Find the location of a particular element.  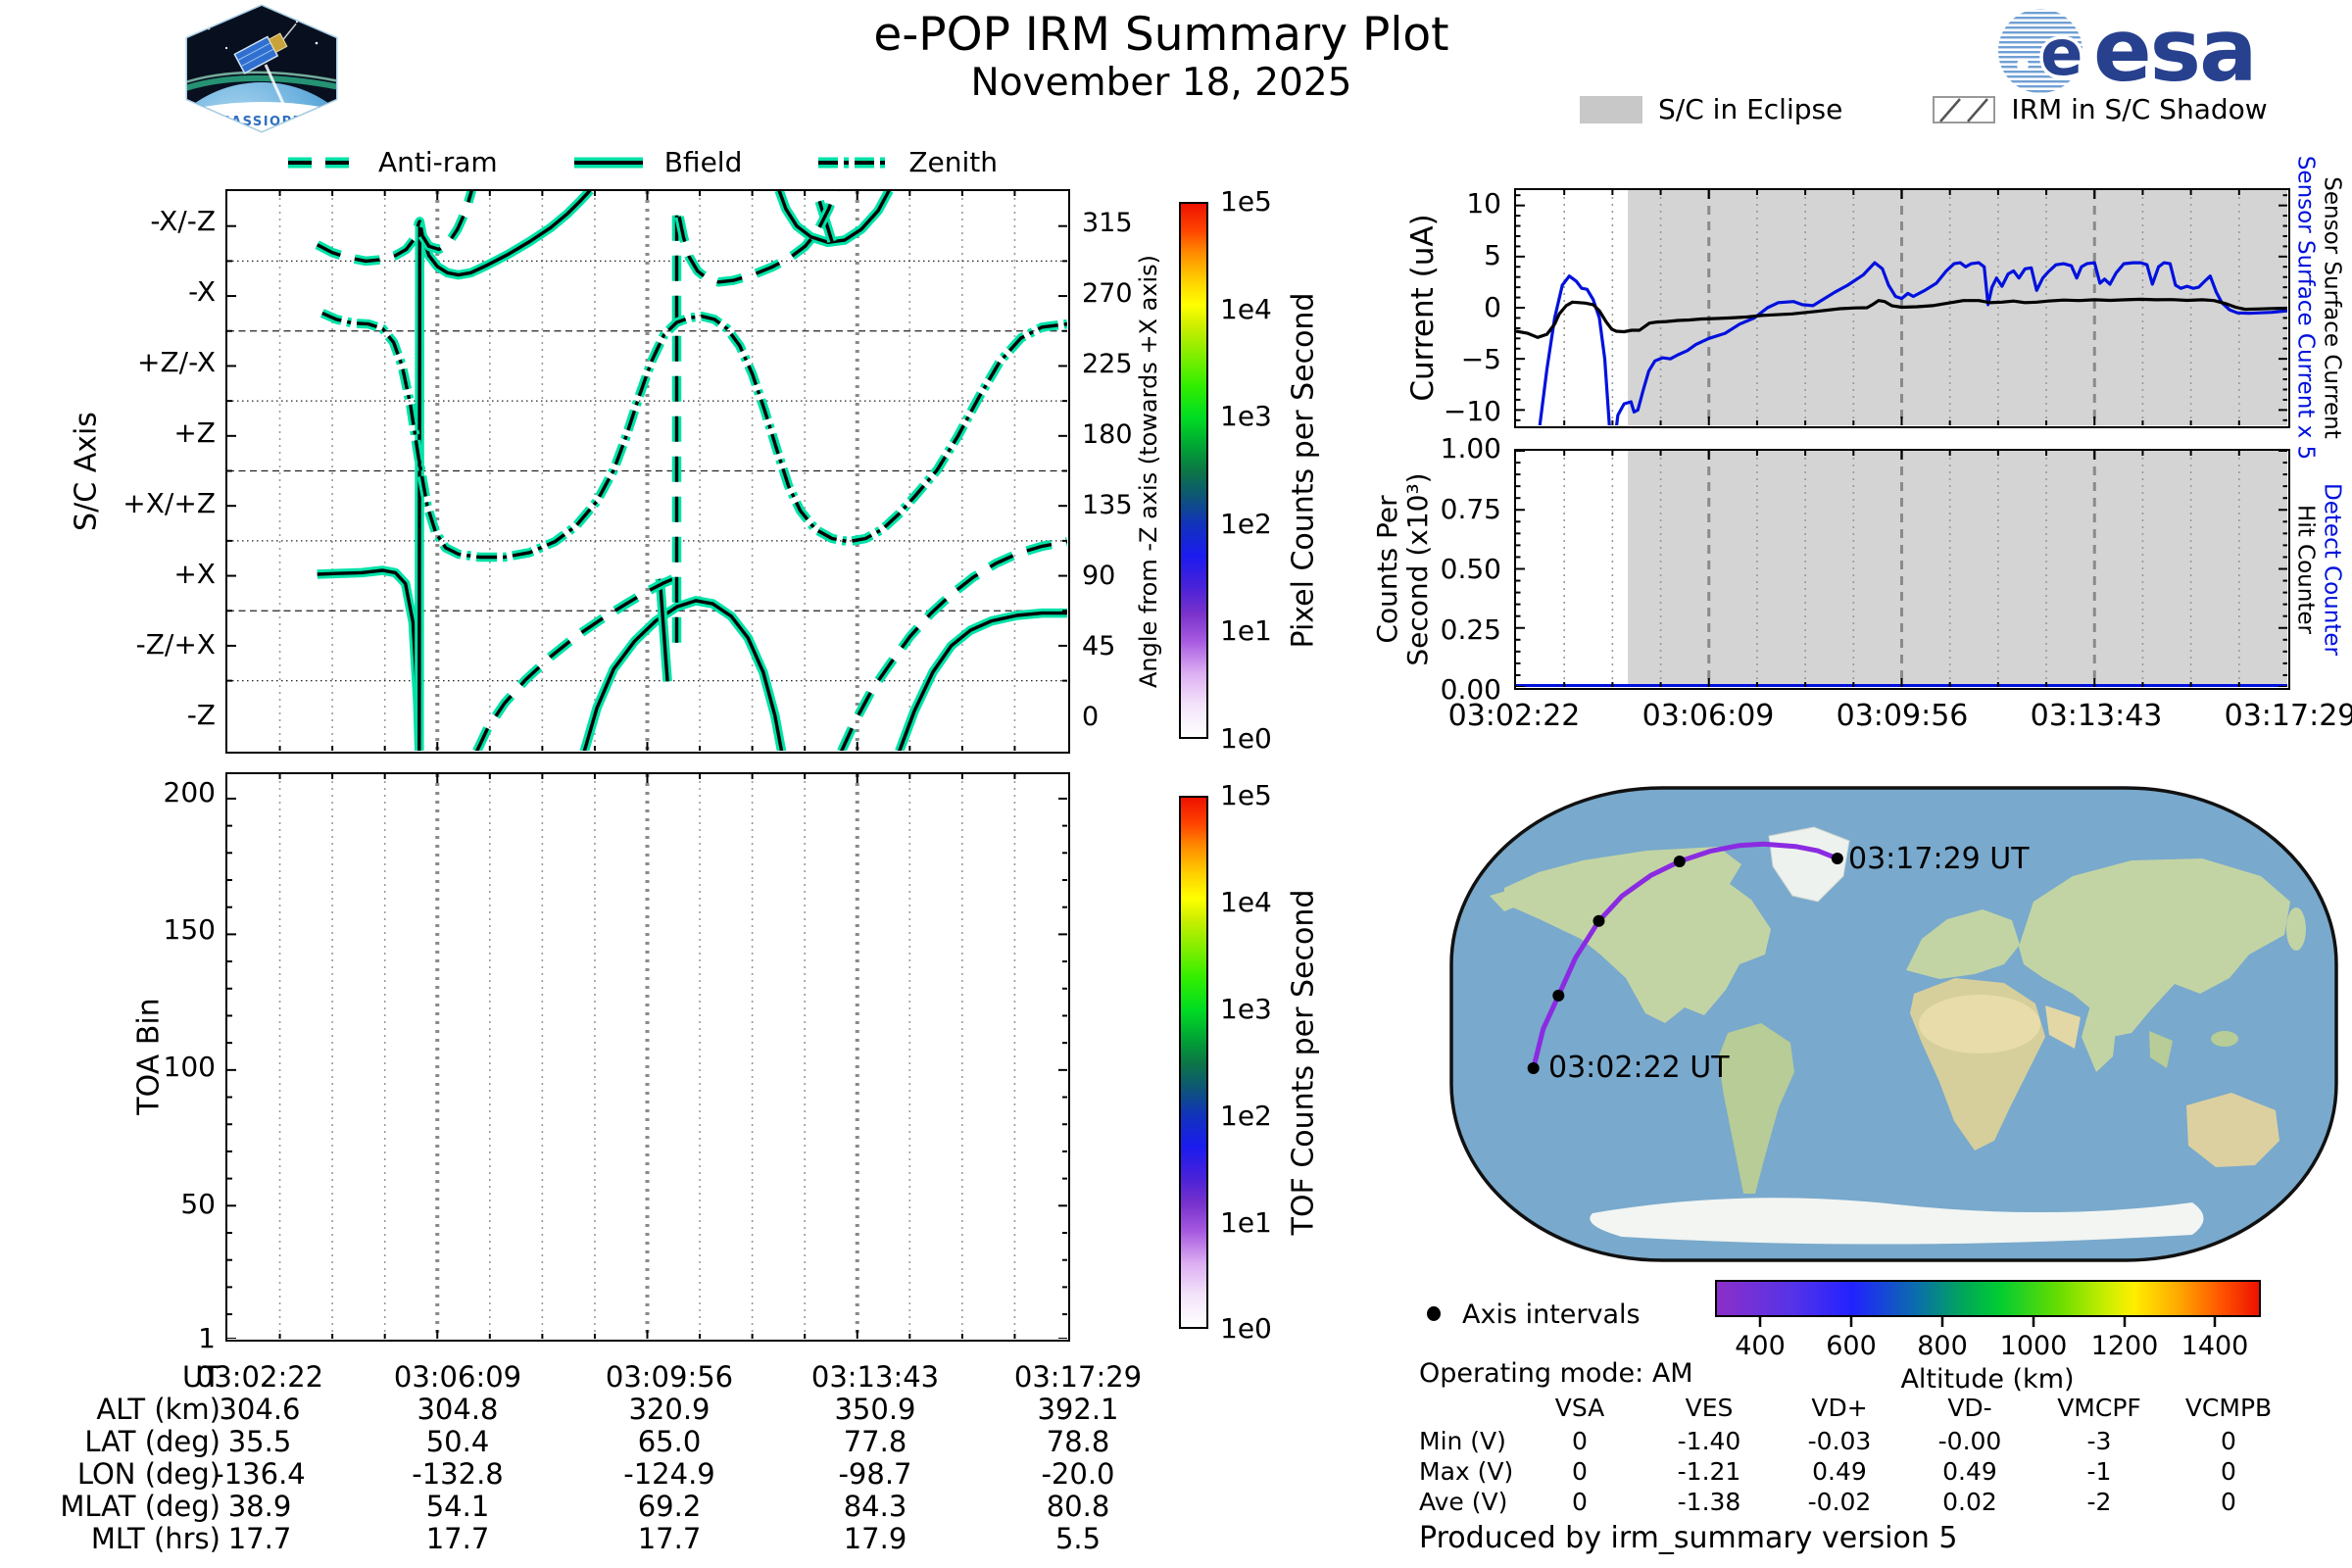

time-tick: 03:06:09 is located at coordinates (1708, 716).